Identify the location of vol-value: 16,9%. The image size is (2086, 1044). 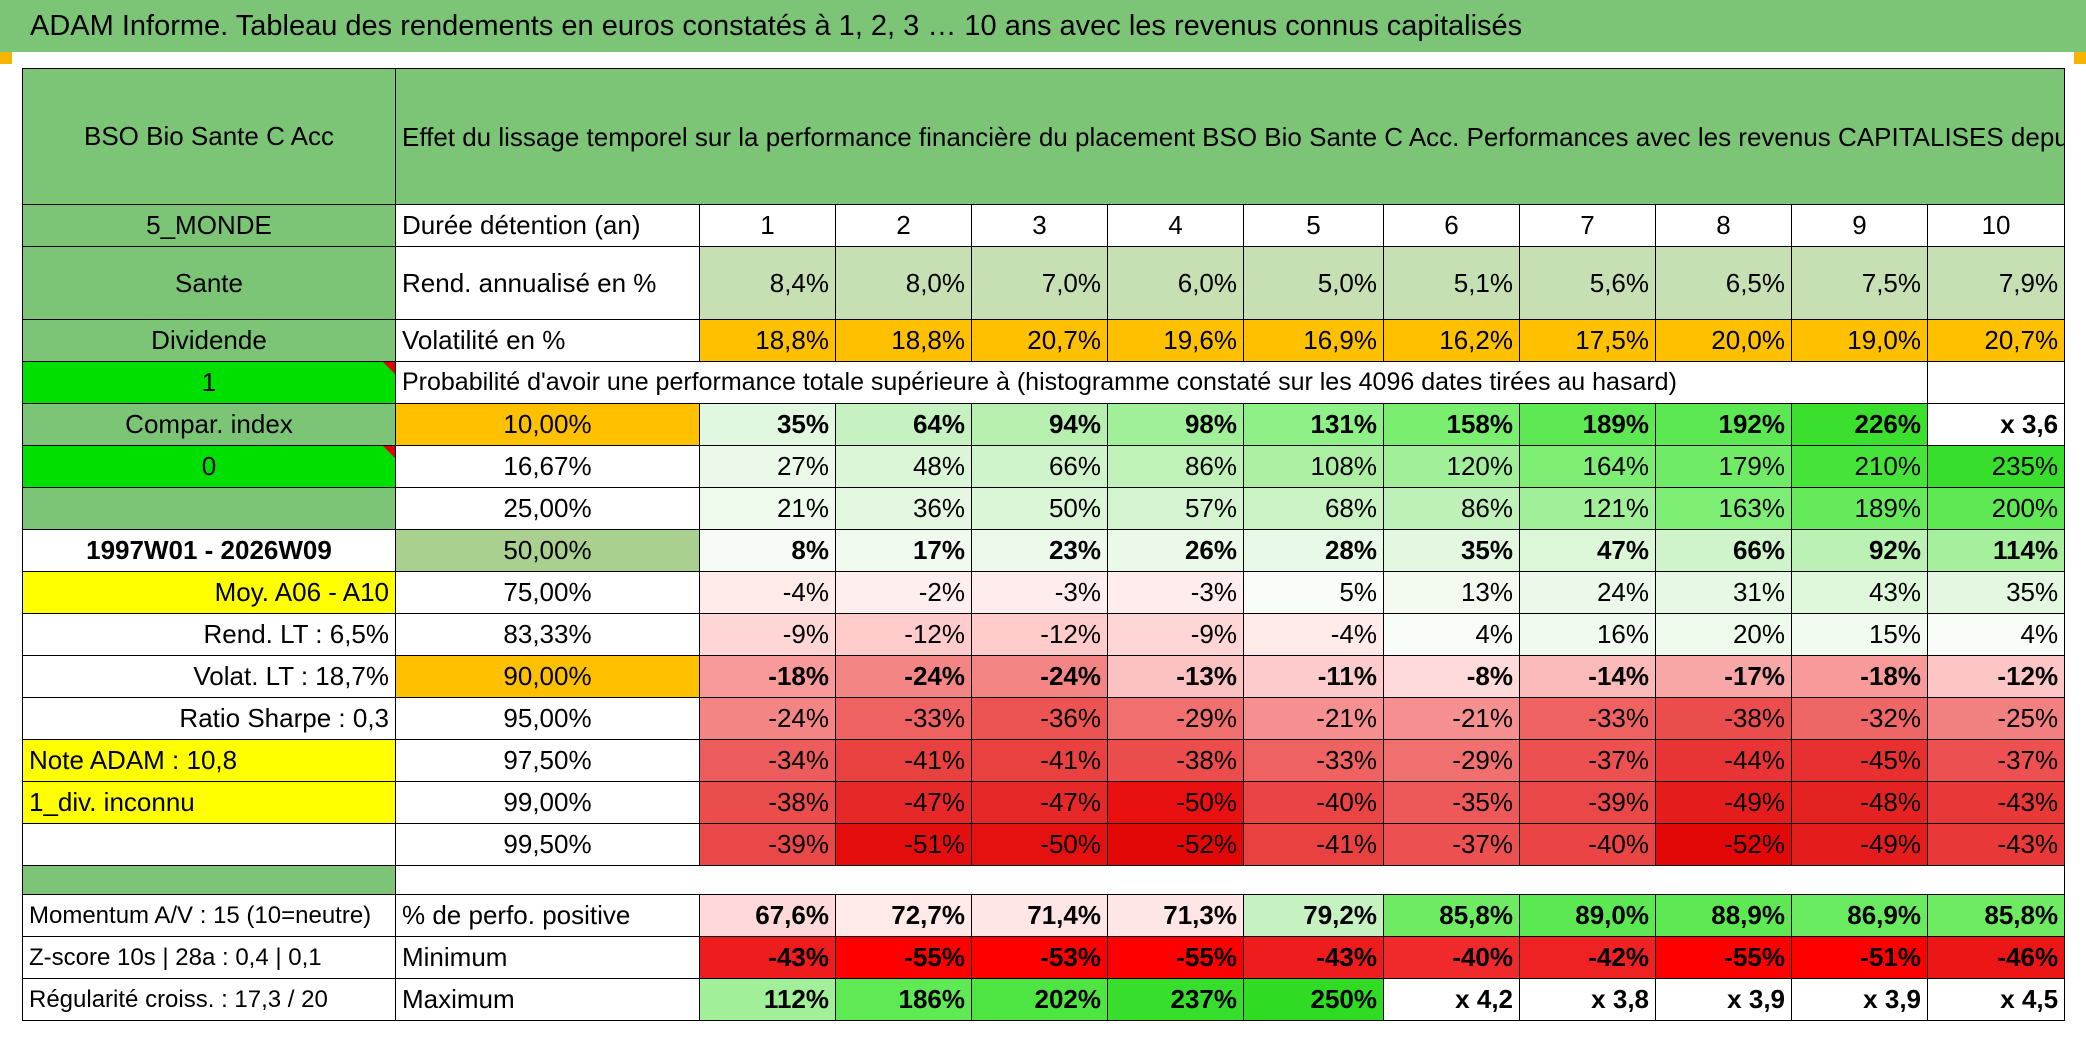
(1313, 340).